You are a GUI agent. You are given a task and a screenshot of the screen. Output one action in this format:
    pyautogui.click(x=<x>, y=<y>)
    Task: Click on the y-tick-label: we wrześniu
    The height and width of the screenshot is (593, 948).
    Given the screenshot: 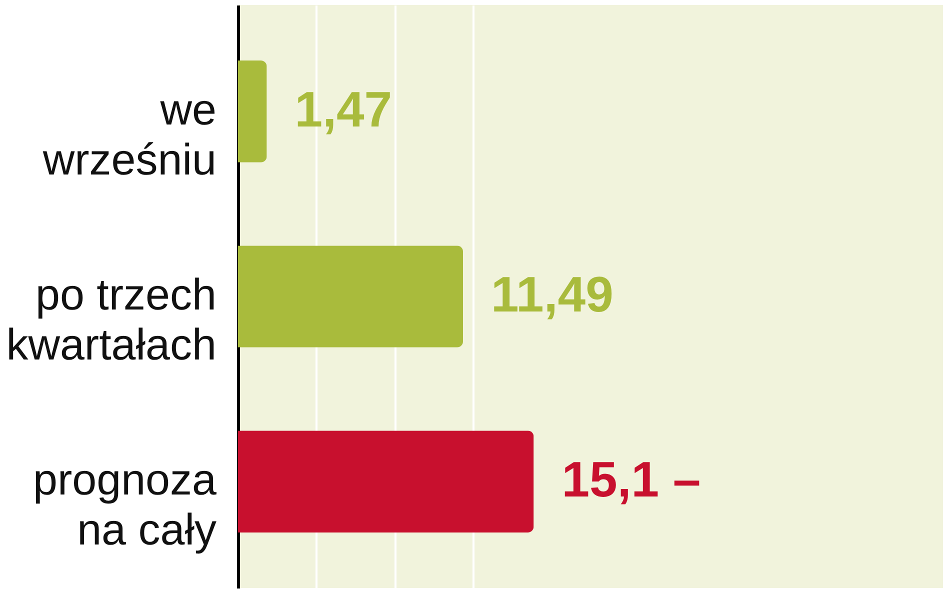 What is the action you would take?
    pyautogui.click(x=129, y=134)
    